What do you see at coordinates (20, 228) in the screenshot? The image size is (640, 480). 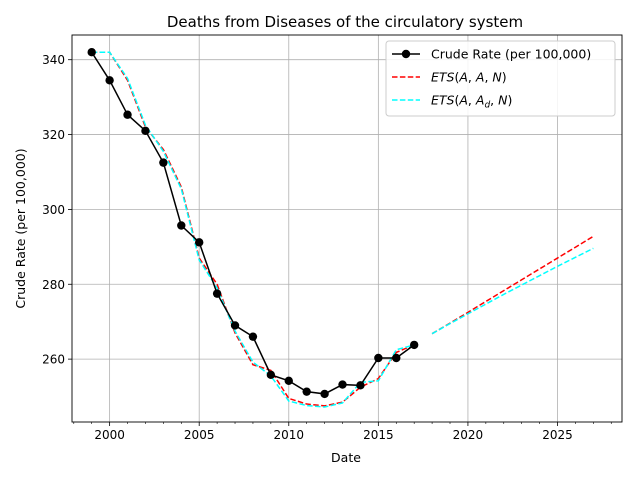 I see `y-axis-label: Crude Rate (per 100,000)` at bounding box center [20, 228].